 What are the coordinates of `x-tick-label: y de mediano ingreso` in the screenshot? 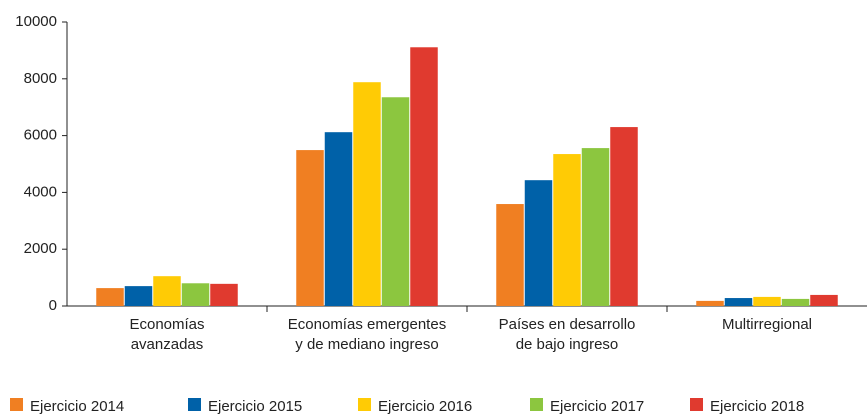 It's located at (366, 344).